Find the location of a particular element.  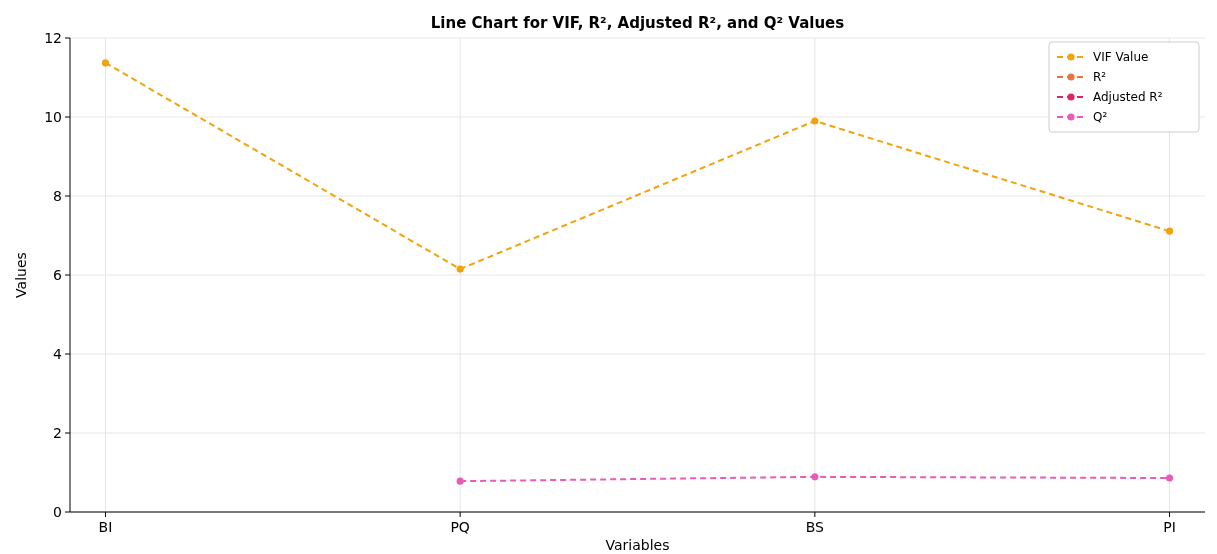

y-tick-label: 10 is located at coordinates (53, 116).